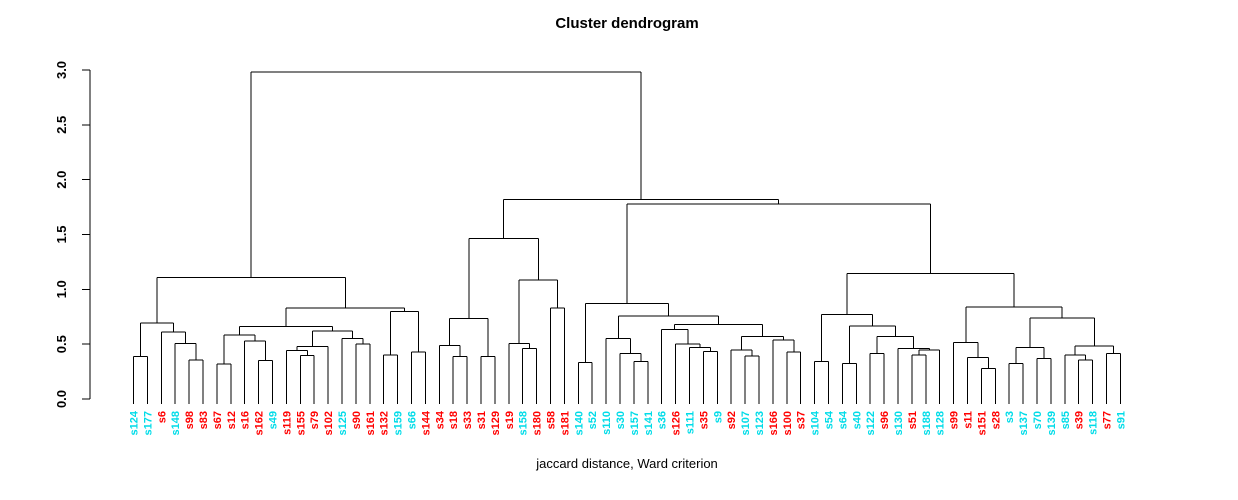 The image size is (1238, 500). Describe the element at coordinates (663, 420) in the screenshot. I see `leaf-label-s36: s36` at that location.